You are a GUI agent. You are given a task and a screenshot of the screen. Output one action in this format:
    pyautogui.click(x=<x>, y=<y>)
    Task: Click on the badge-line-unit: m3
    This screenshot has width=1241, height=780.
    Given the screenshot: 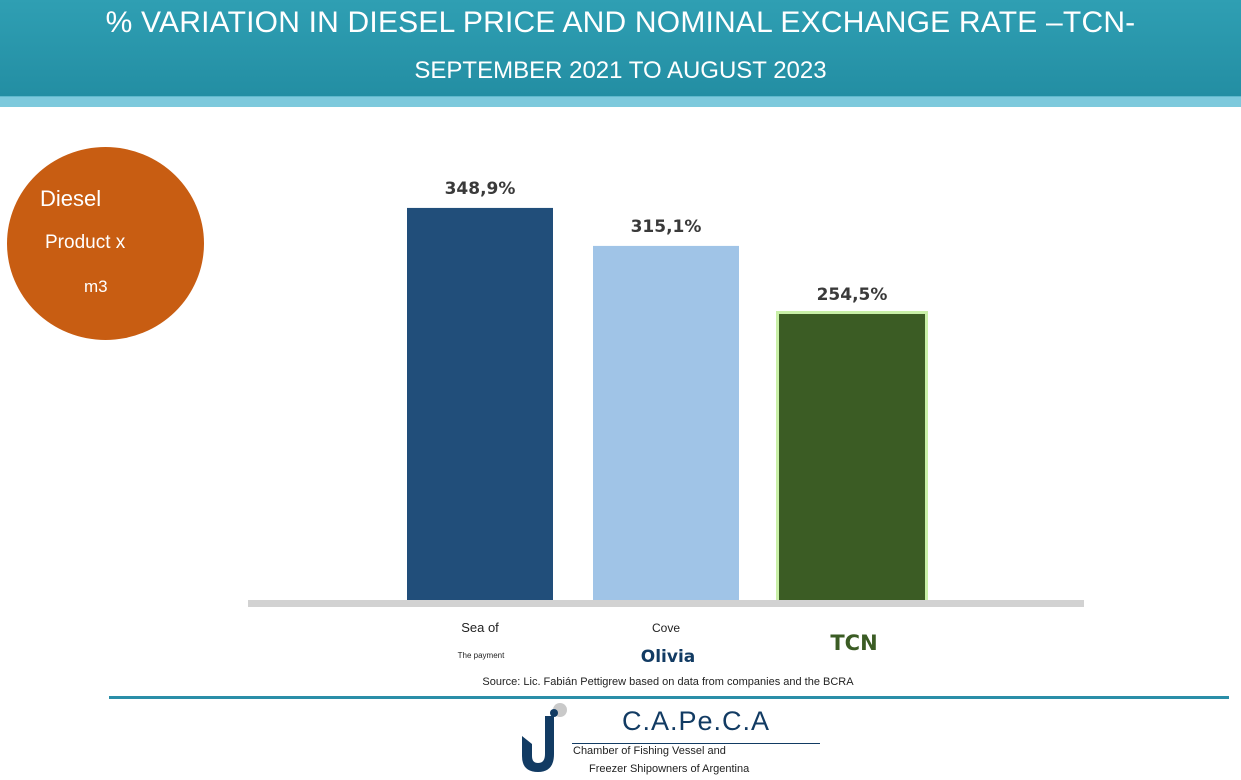 What is the action you would take?
    pyautogui.click(x=96, y=286)
    